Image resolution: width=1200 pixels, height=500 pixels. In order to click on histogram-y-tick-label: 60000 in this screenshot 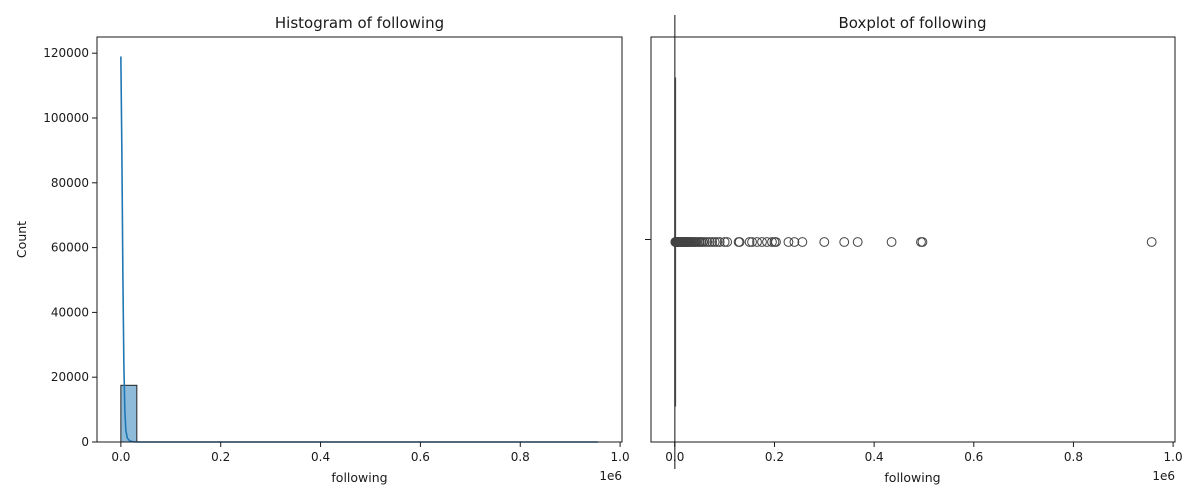, I will do `click(70, 248)`.